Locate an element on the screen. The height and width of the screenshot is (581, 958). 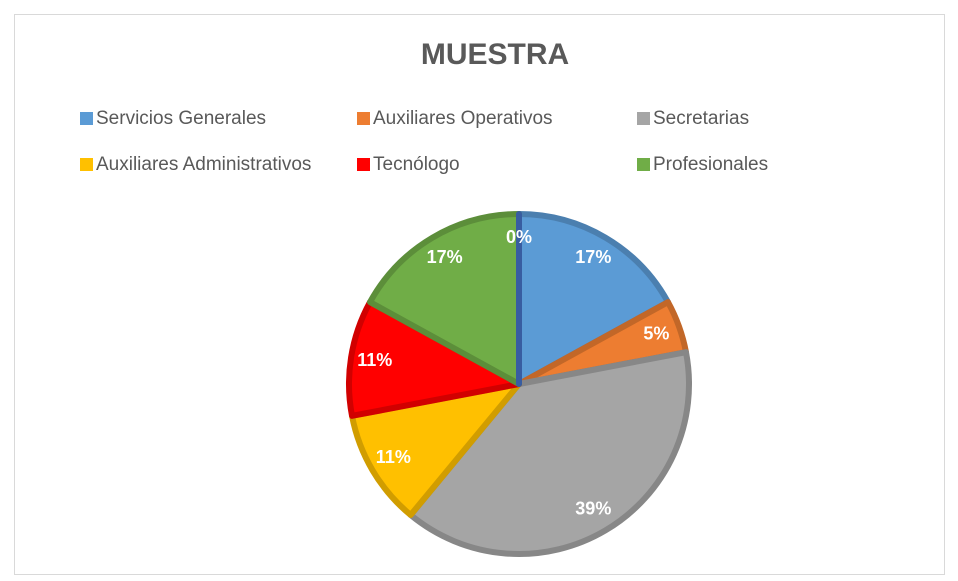
legend-label: Servicios Generales is located at coordinates (181, 118).